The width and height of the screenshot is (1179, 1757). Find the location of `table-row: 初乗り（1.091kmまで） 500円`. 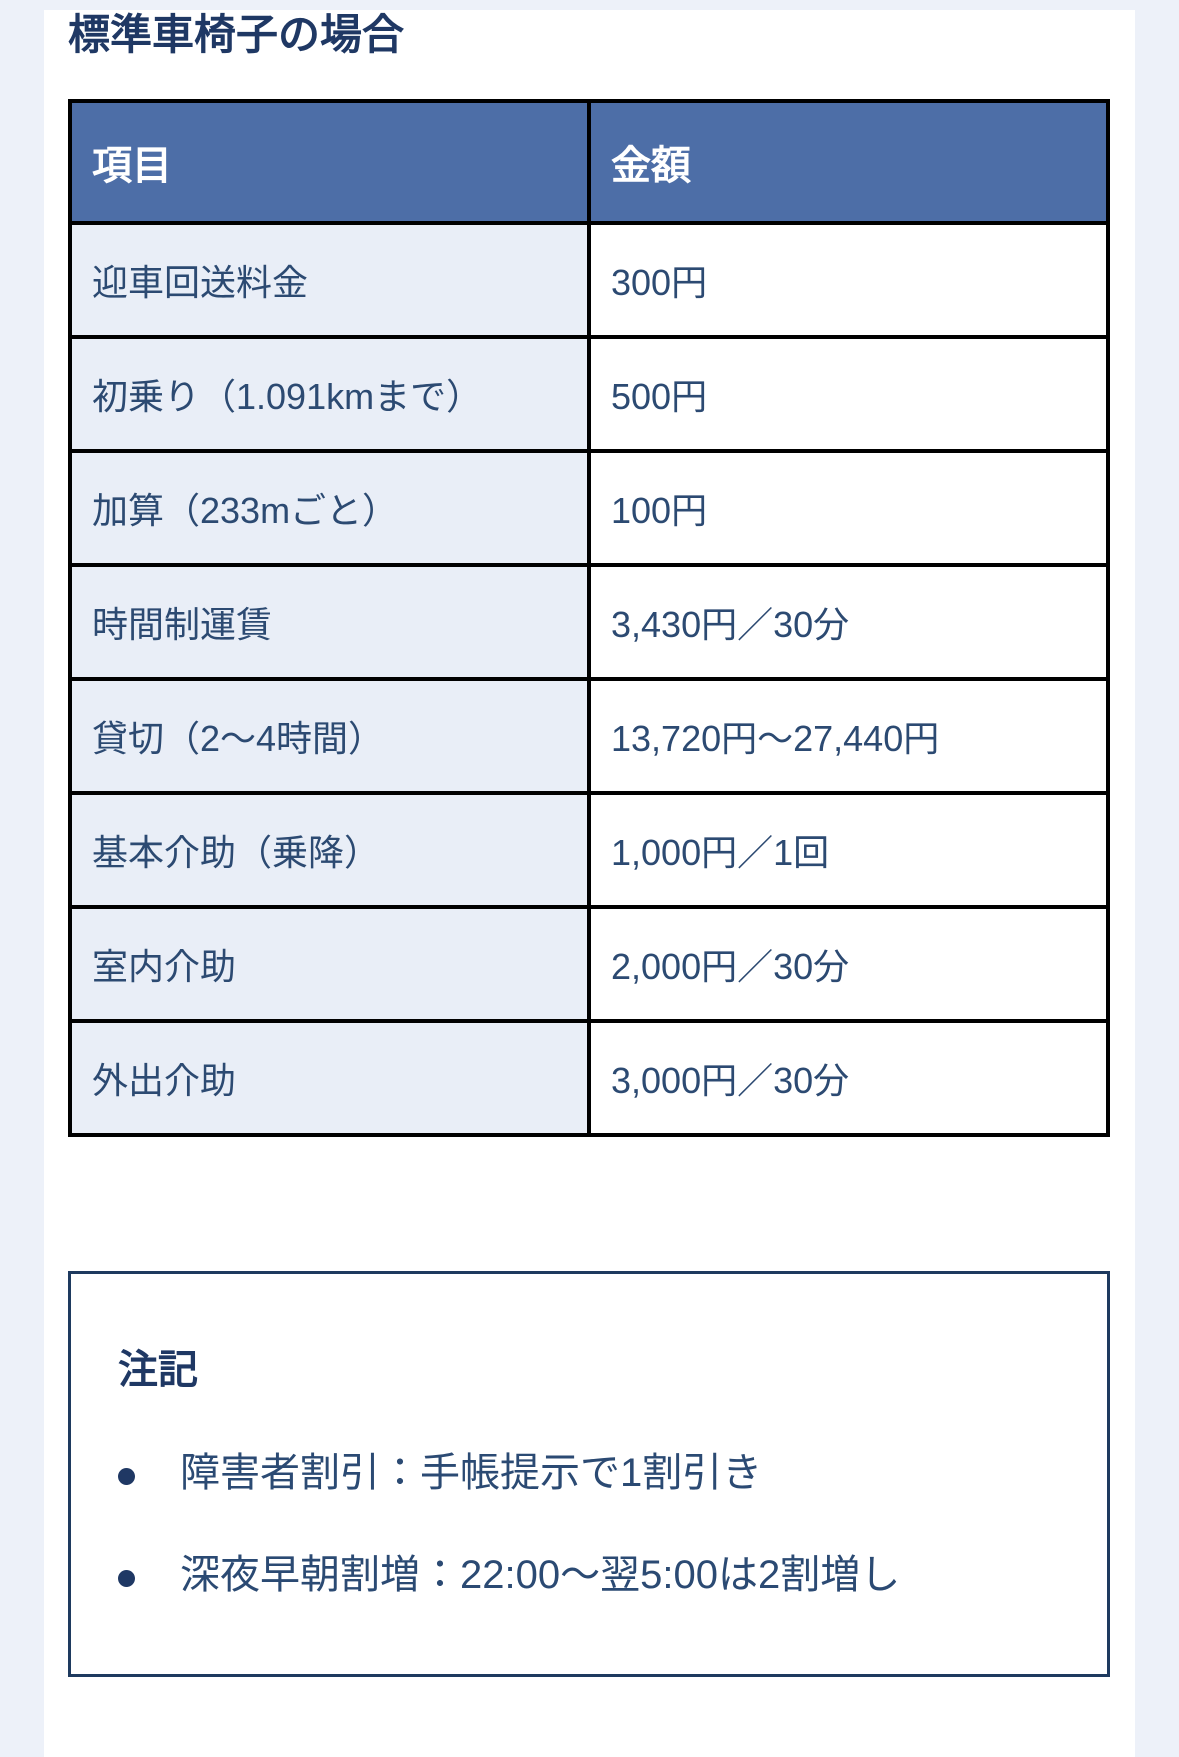

table-row: 初乗り（1.091kmまで） 500円 is located at coordinates (589, 393).